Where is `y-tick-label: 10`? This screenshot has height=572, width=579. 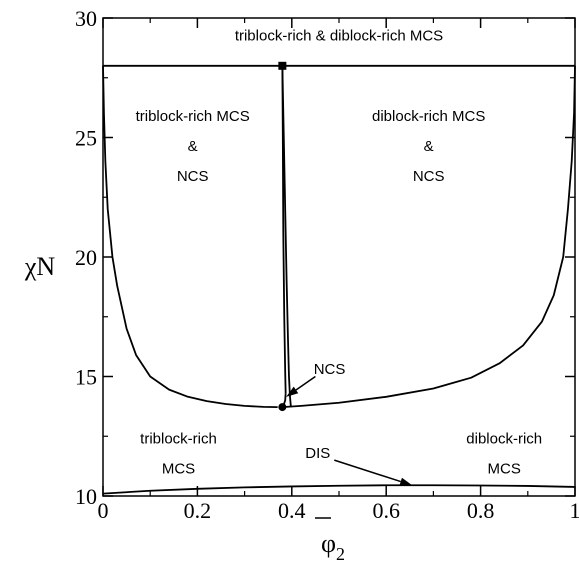 y-tick-label: 10 is located at coordinates (86, 496).